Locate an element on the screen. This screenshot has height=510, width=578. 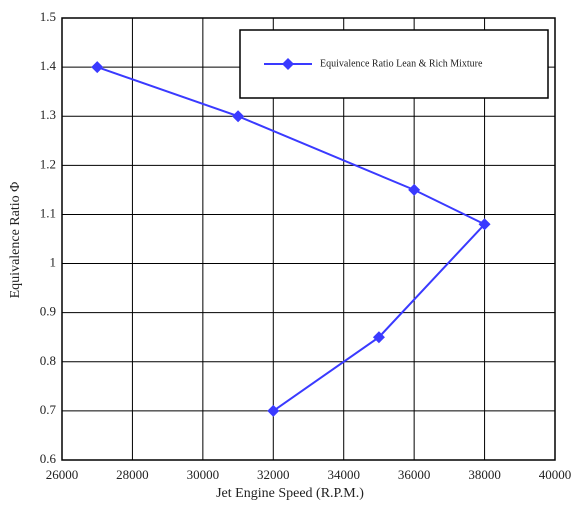
y-tick-label: 1.5 is located at coordinates (48, 16).